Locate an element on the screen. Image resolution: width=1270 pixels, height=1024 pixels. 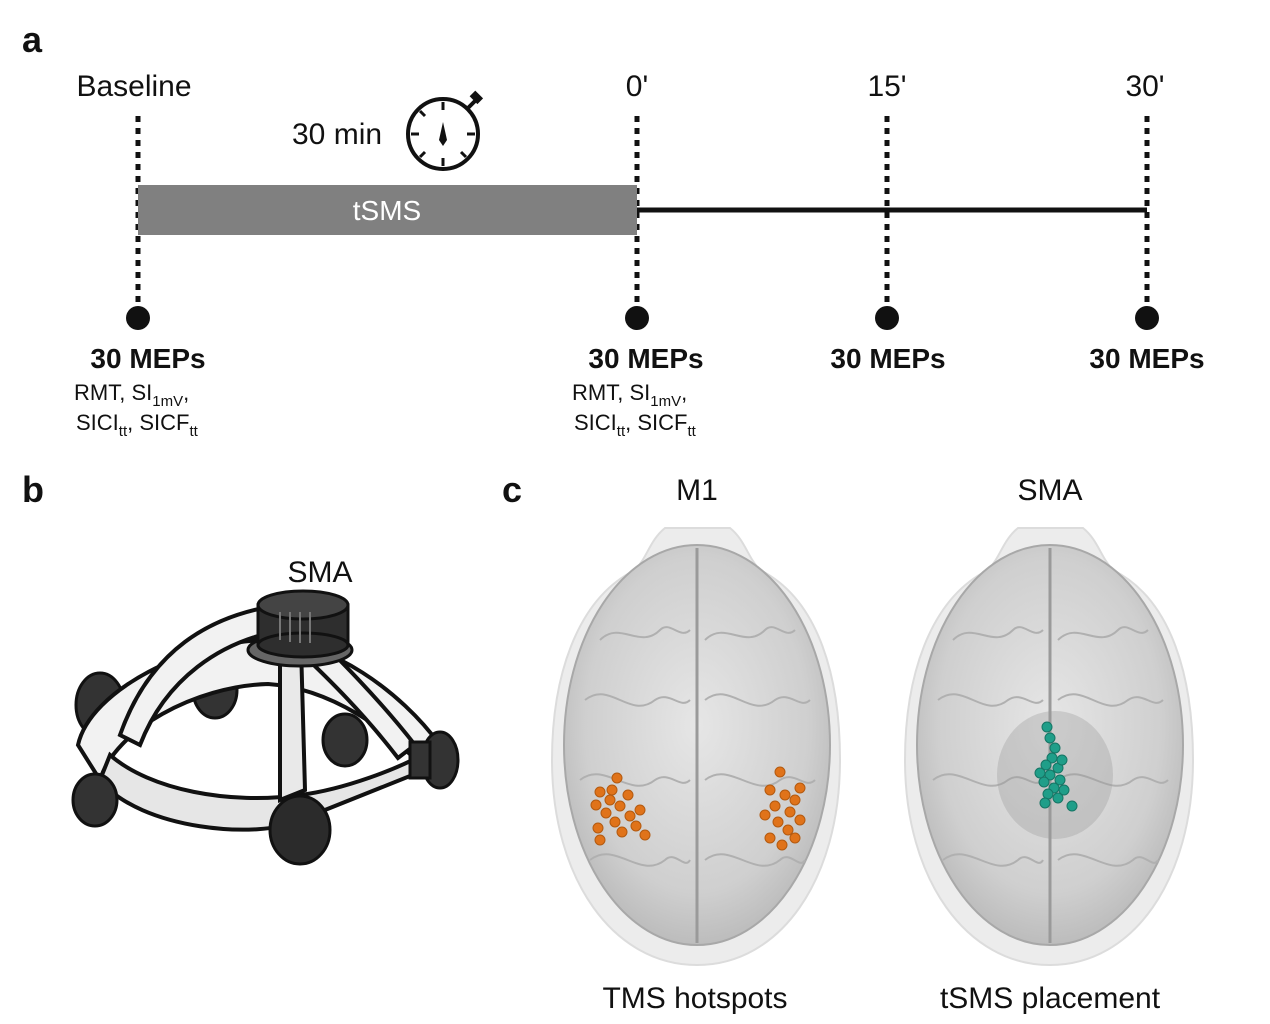
helmet-illustration is located at coordinates (265, 727).